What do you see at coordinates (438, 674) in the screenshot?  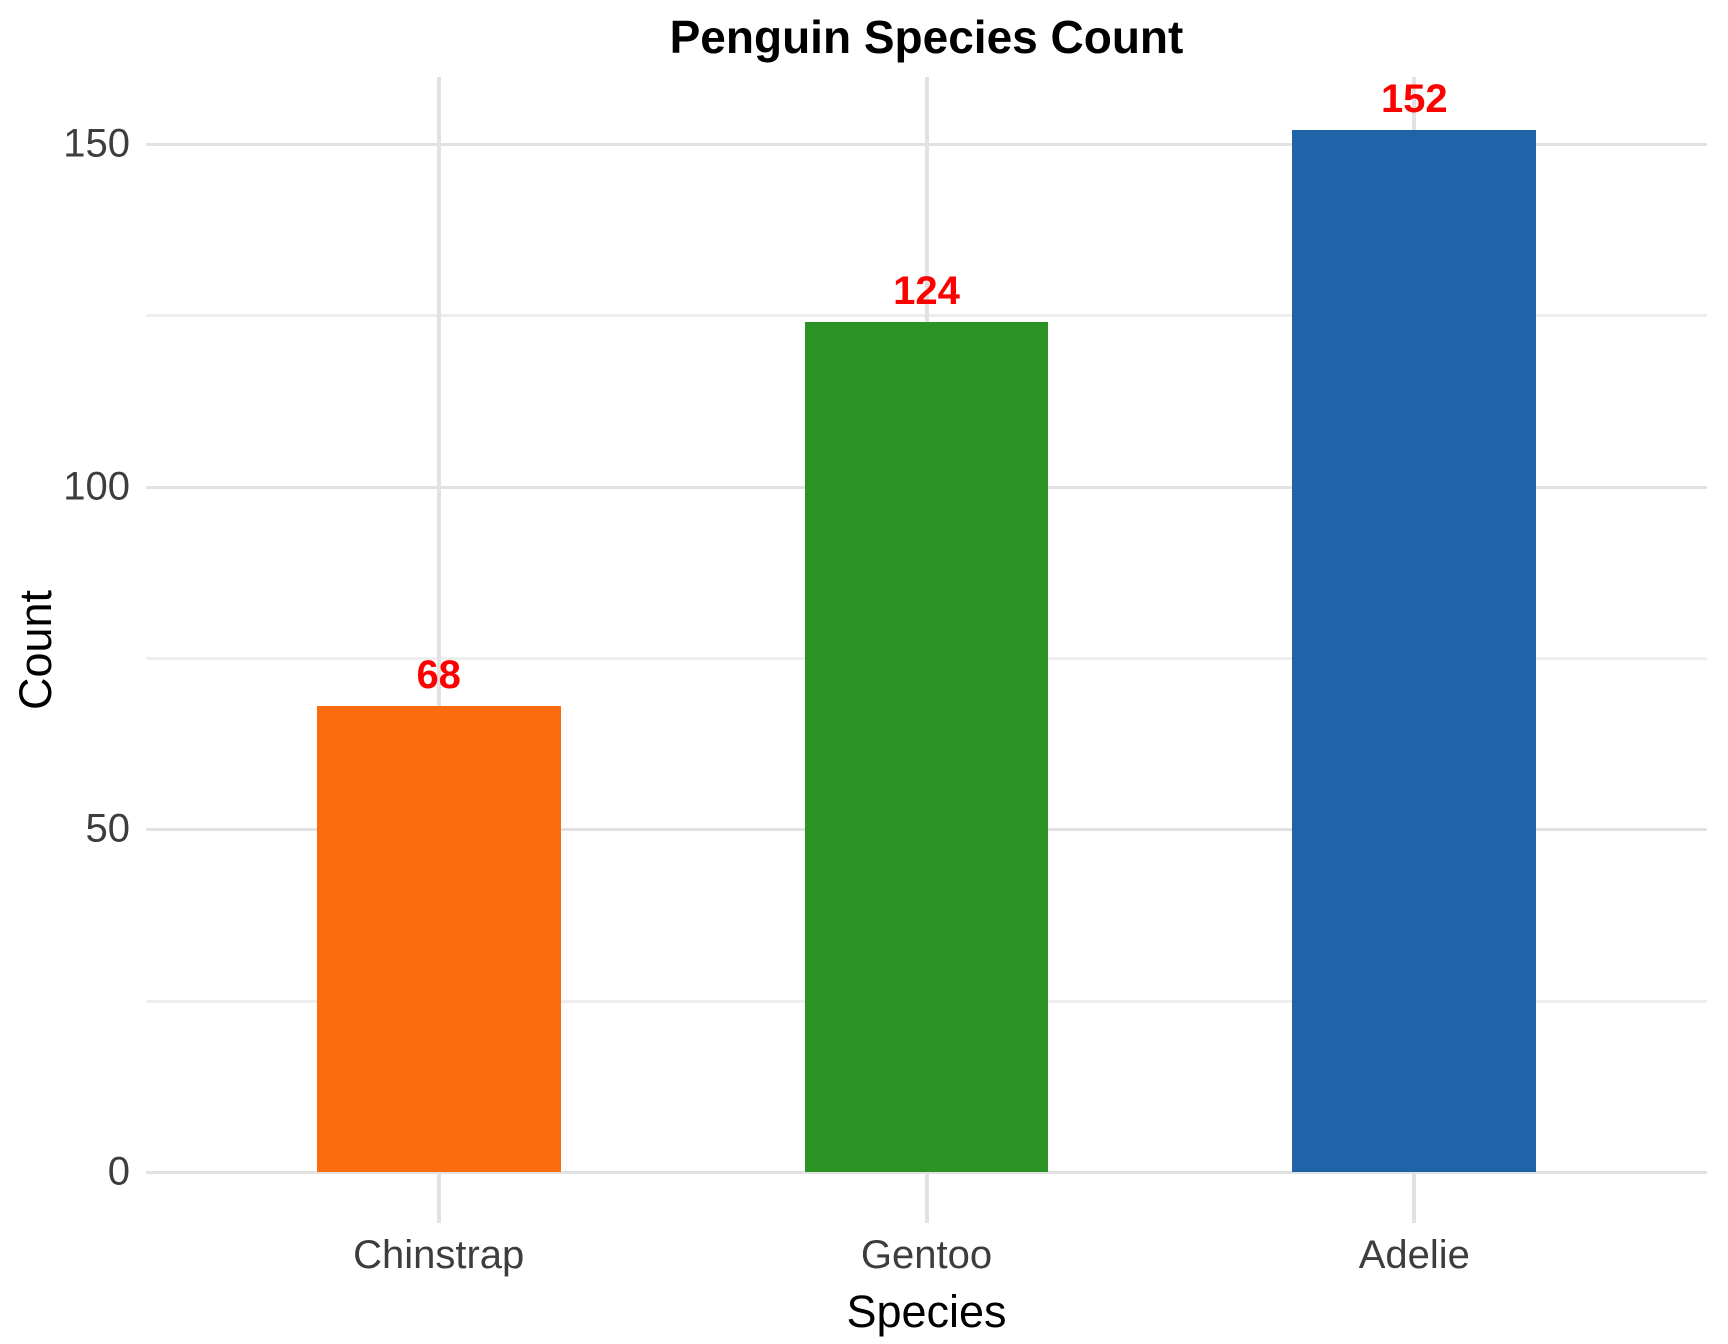 I see `value-label-chinstrap: 68` at bounding box center [438, 674].